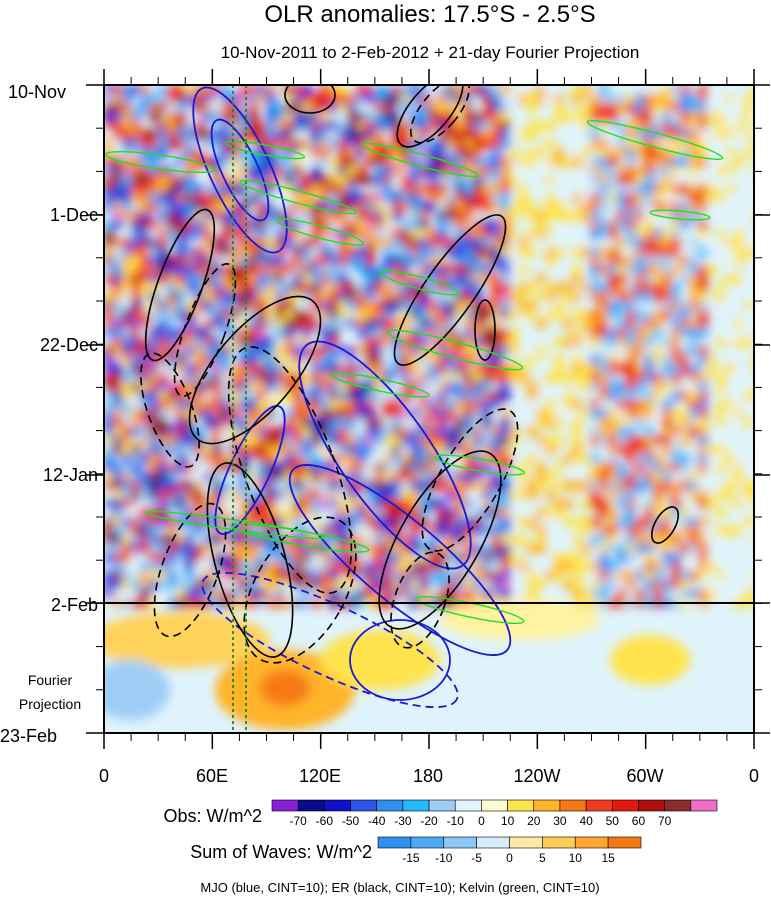 The width and height of the screenshot is (771, 899). I want to click on obs-colorbar-swatch, so click(285, 805).